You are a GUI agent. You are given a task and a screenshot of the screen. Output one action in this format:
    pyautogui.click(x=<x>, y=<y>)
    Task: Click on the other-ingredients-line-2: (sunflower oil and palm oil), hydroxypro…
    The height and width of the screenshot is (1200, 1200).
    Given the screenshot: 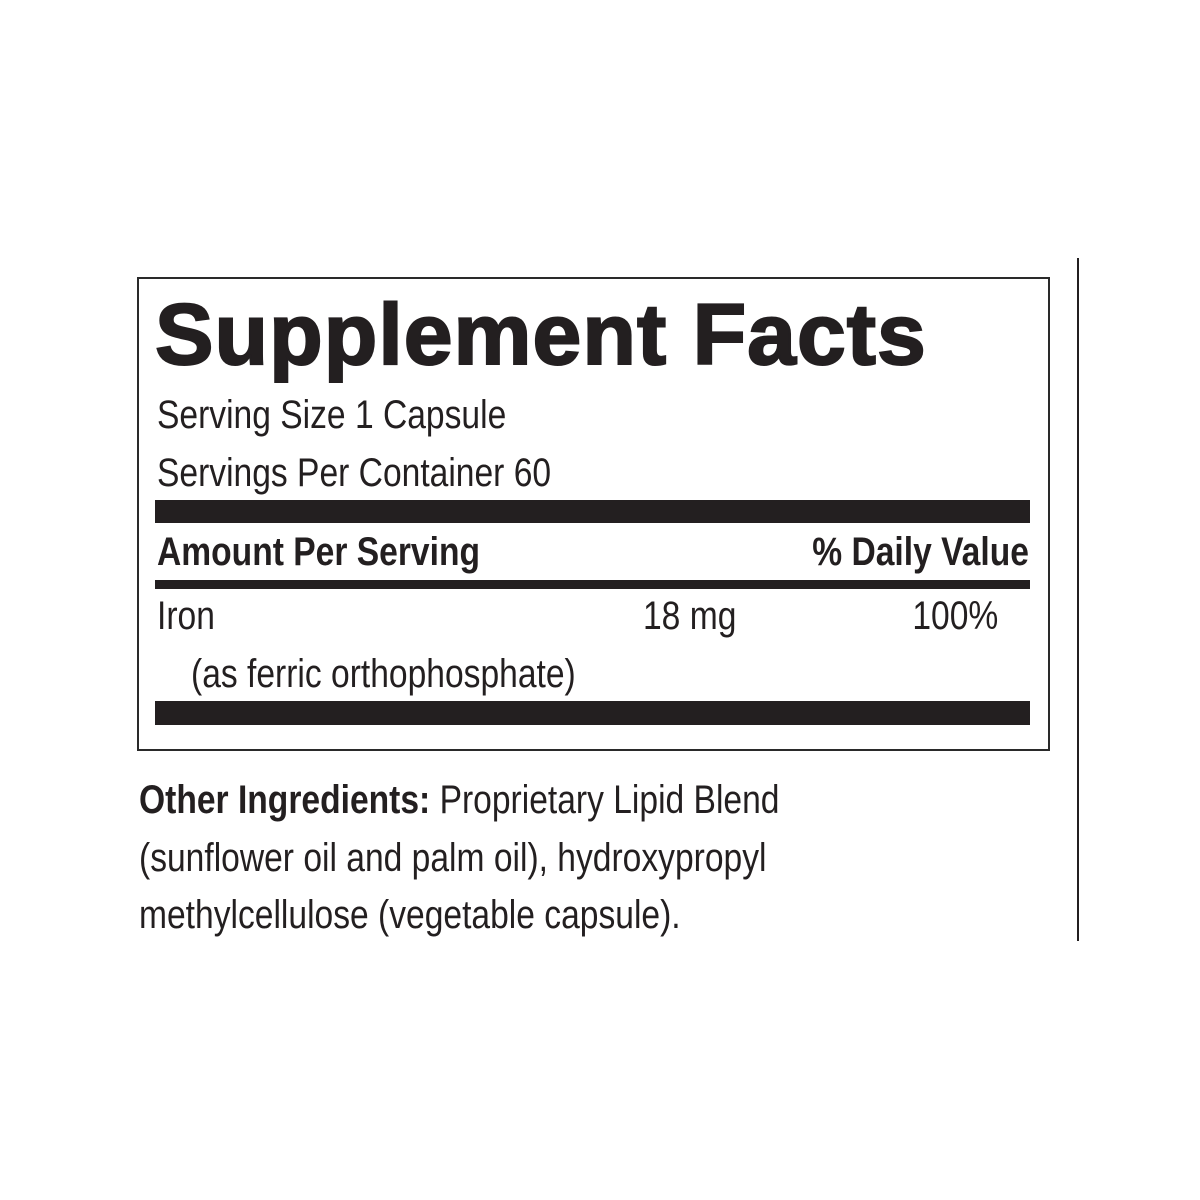 What is the action you would take?
    pyautogui.click(x=453, y=858)
    